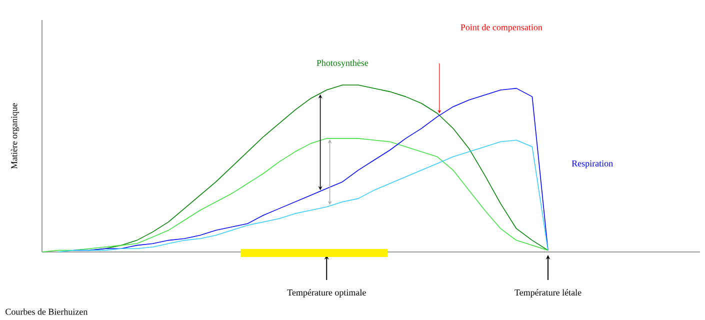 This screenshot has width=705, height=320. I want to click on text: Courbes de Bierhuizen, so click(47, 311).